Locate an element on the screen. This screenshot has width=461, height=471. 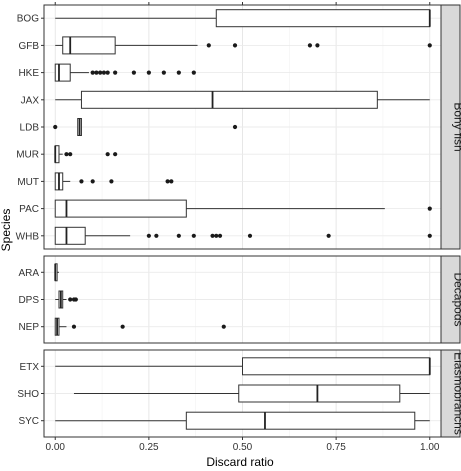
box-mur is located at coordinates (86, 154).